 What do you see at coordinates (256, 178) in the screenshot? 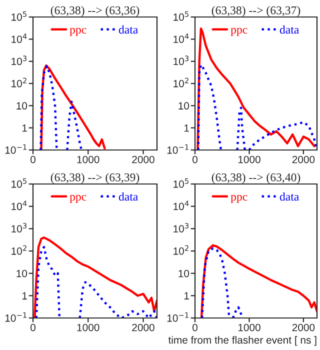
I see `chart-title: (63,38) --> (63,40)` at bounding box center [256, 178].